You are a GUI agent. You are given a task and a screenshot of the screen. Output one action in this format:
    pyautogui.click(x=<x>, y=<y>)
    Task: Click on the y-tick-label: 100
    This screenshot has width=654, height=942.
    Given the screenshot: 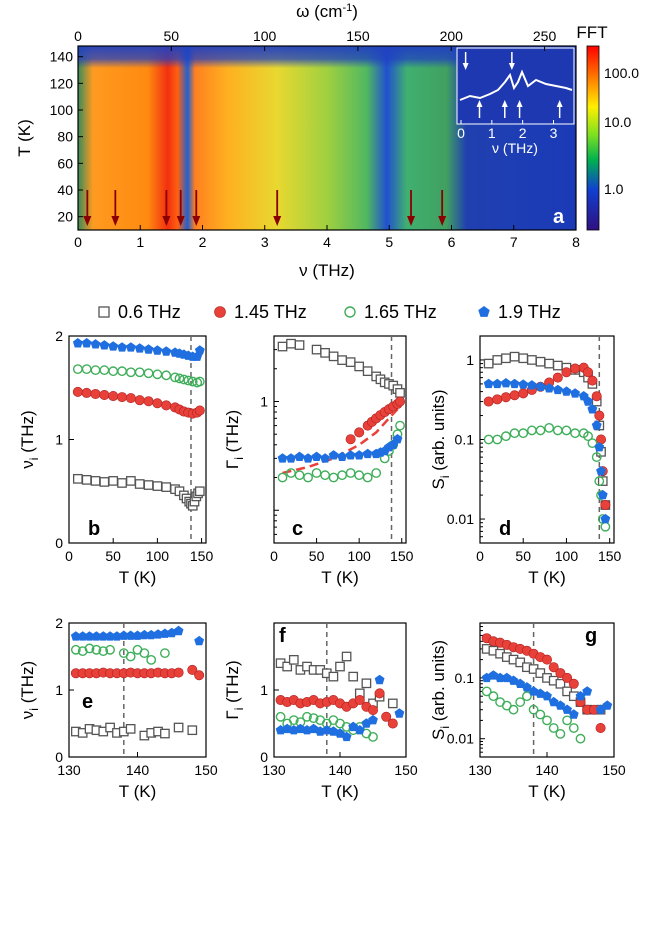 What is the action you would take?
    pyautogui.click(x=62, y=110)
    